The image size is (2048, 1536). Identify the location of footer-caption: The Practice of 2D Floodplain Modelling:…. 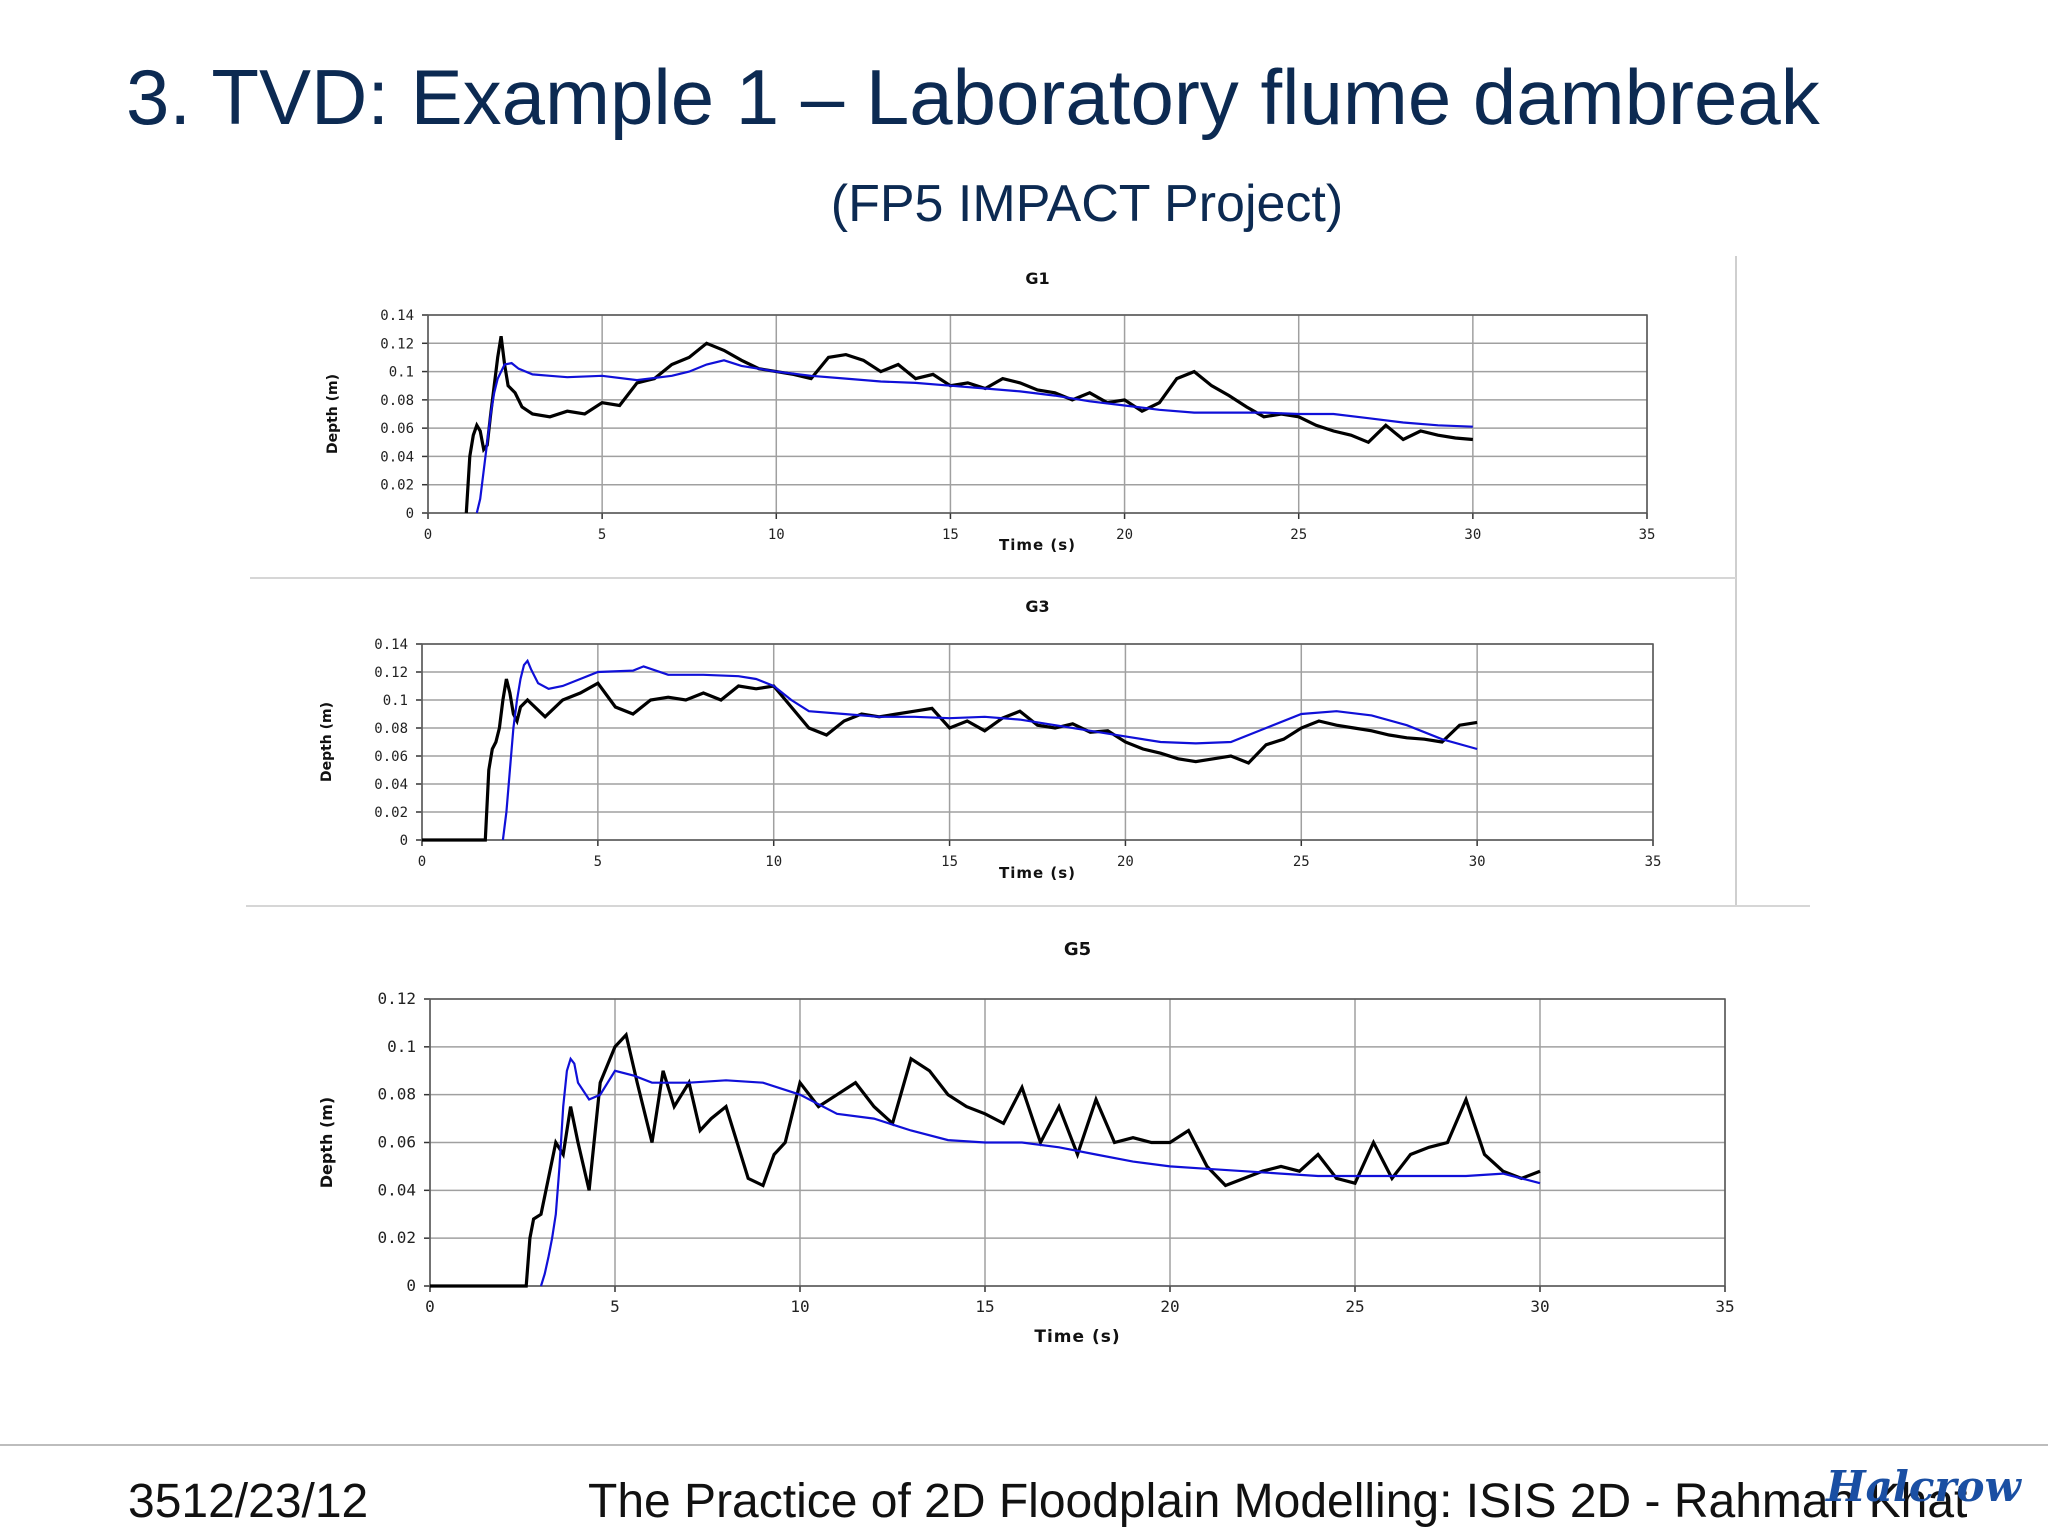
(1278, 1501).